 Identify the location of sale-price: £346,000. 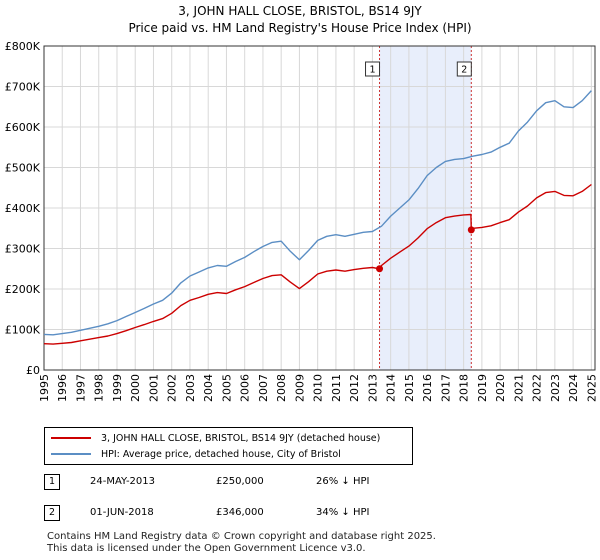
(240, 512).